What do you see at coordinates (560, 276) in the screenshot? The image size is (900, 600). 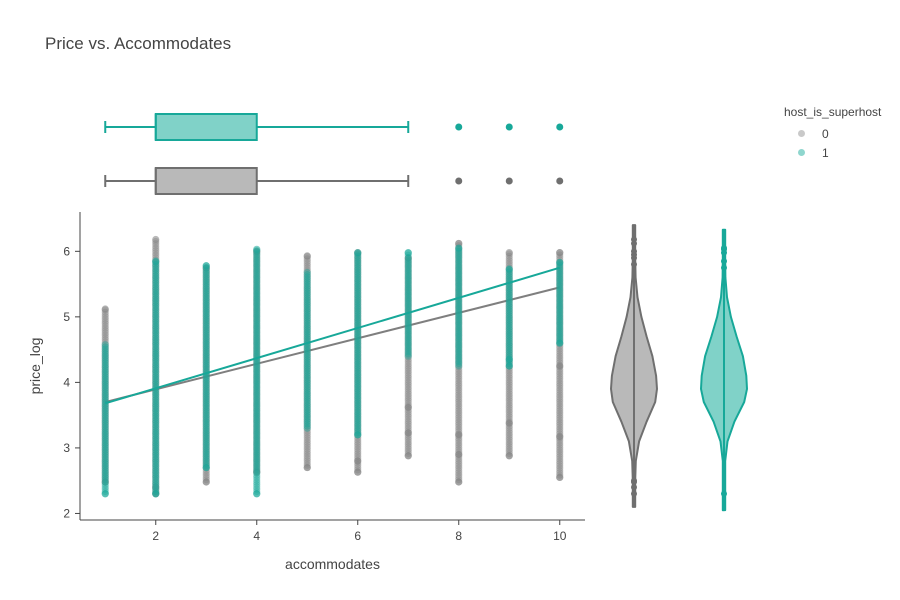 I see `point-1-x10` at bounding box center [560, 276].